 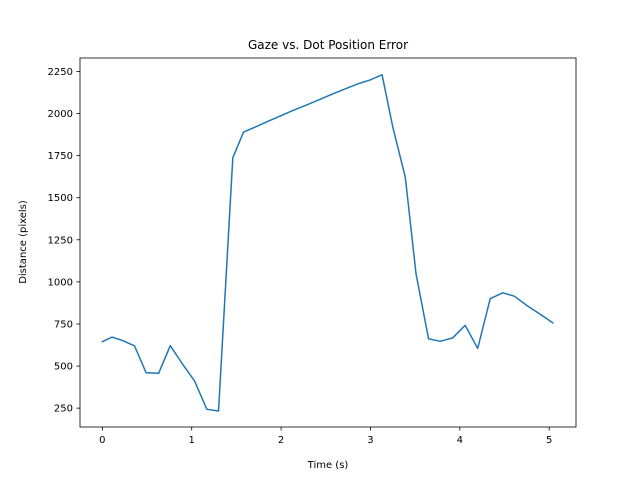 What do you see at coordinates (370, 440) in the screenshot?
I see `x-tick-label: 3` at bounding box center [370, 440].